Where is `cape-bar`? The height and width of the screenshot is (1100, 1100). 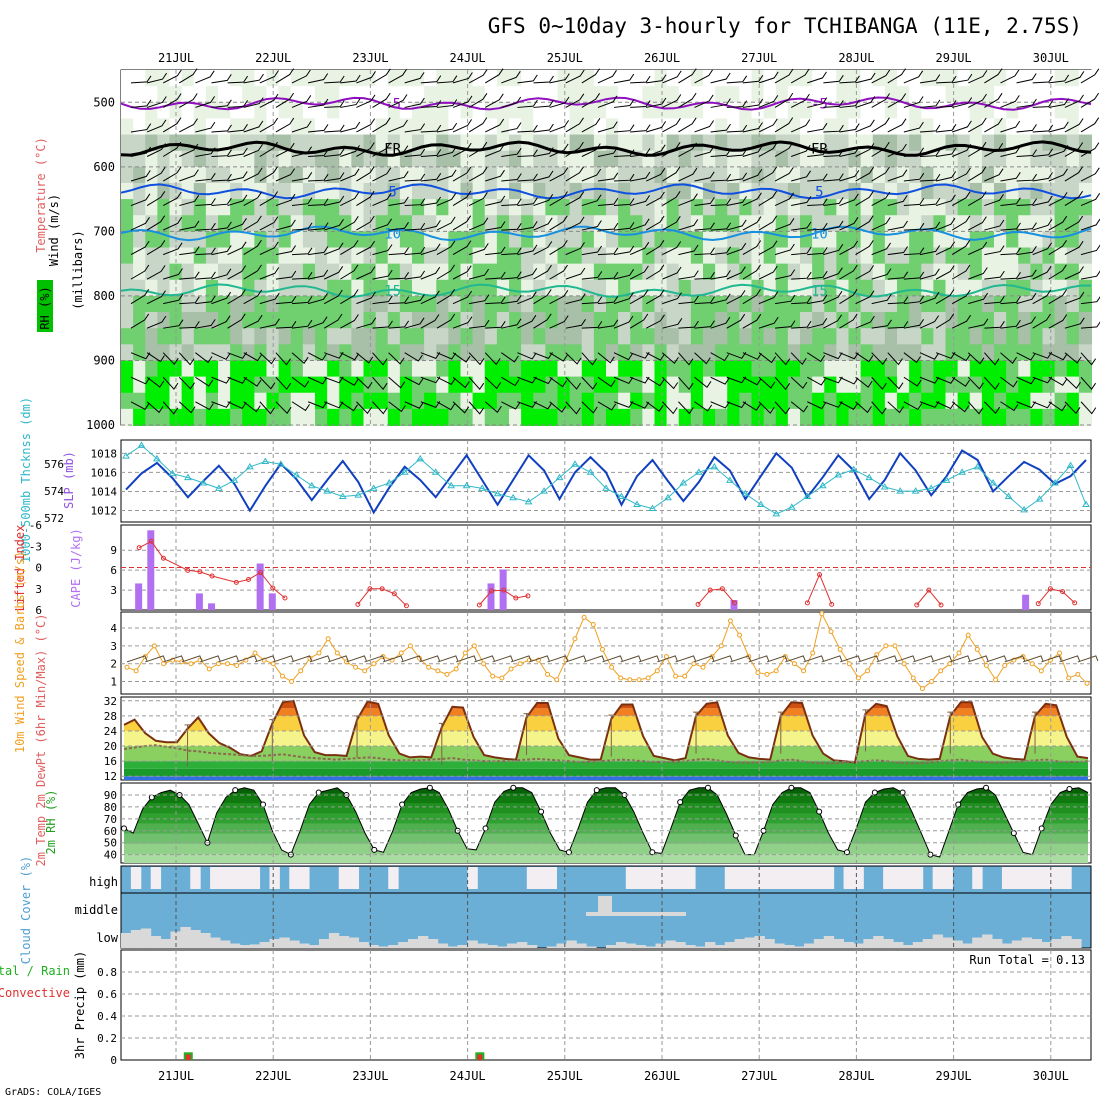 cape-bar is located at coordinates (139, 596).